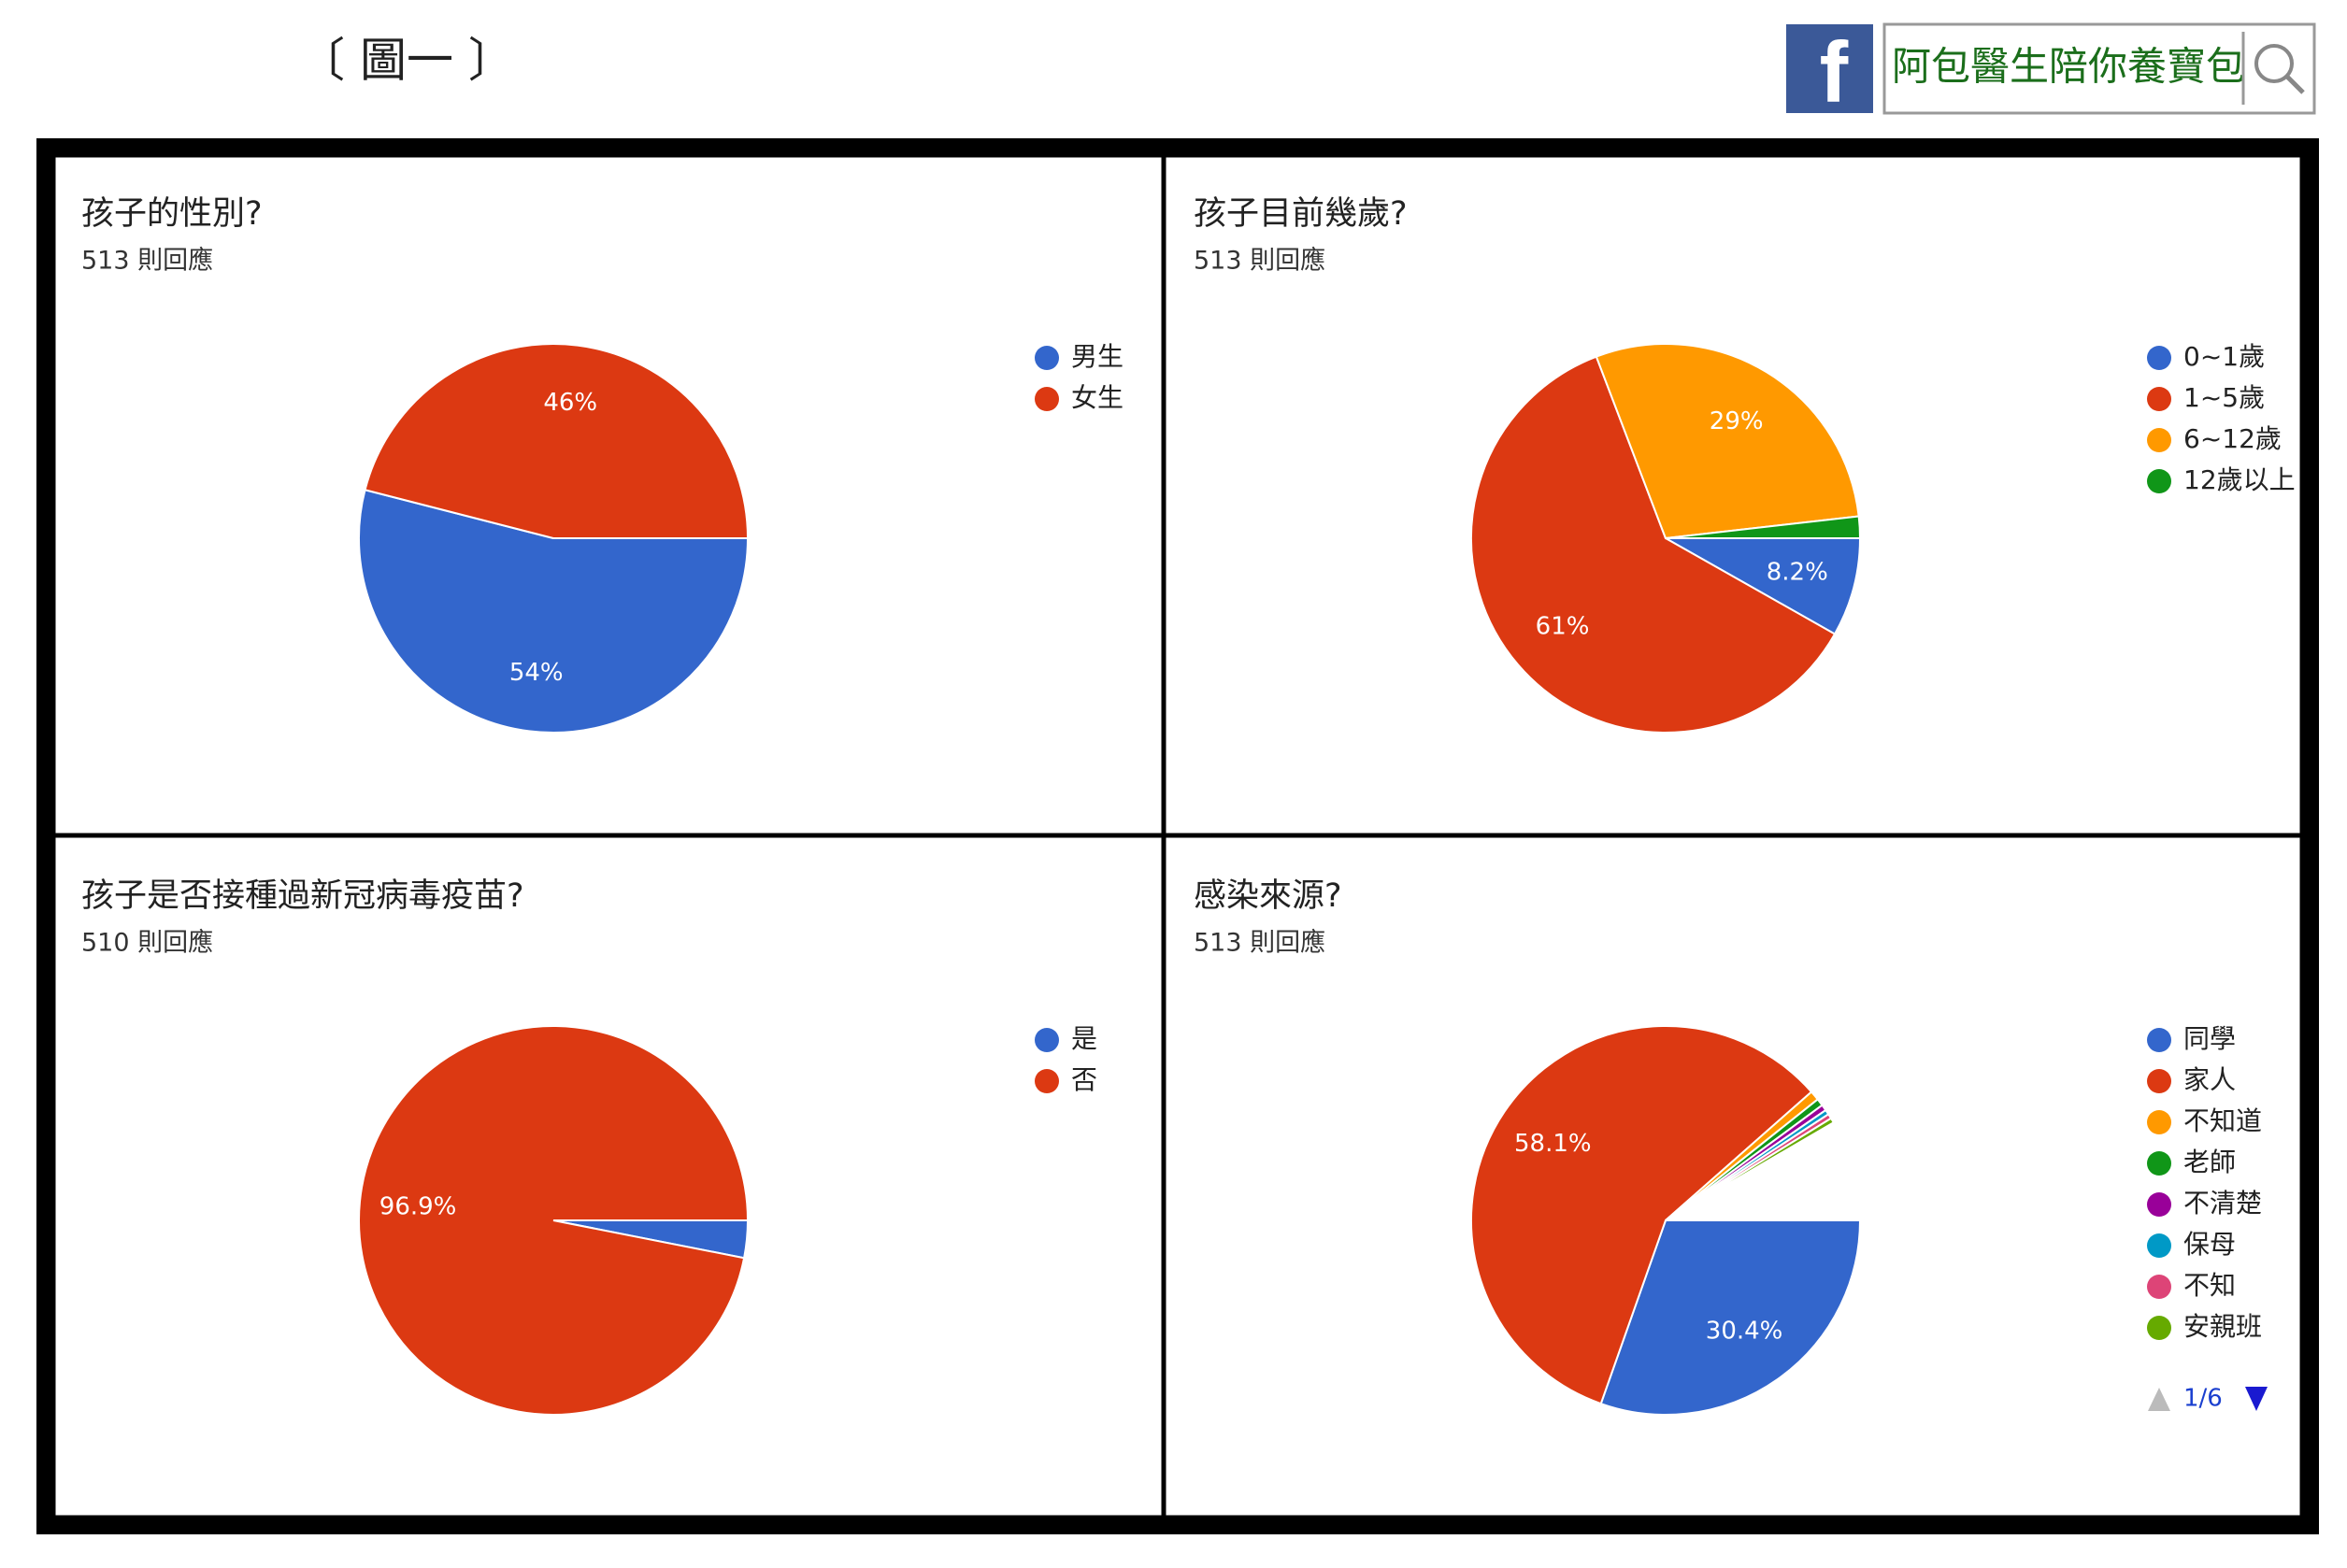 The height and width of the screenshot is (1568, 2347). What do you see at coordinates (2295, 85) in the screenshot?
I see `search-icon-handle` at bounding box center [2295, 85].